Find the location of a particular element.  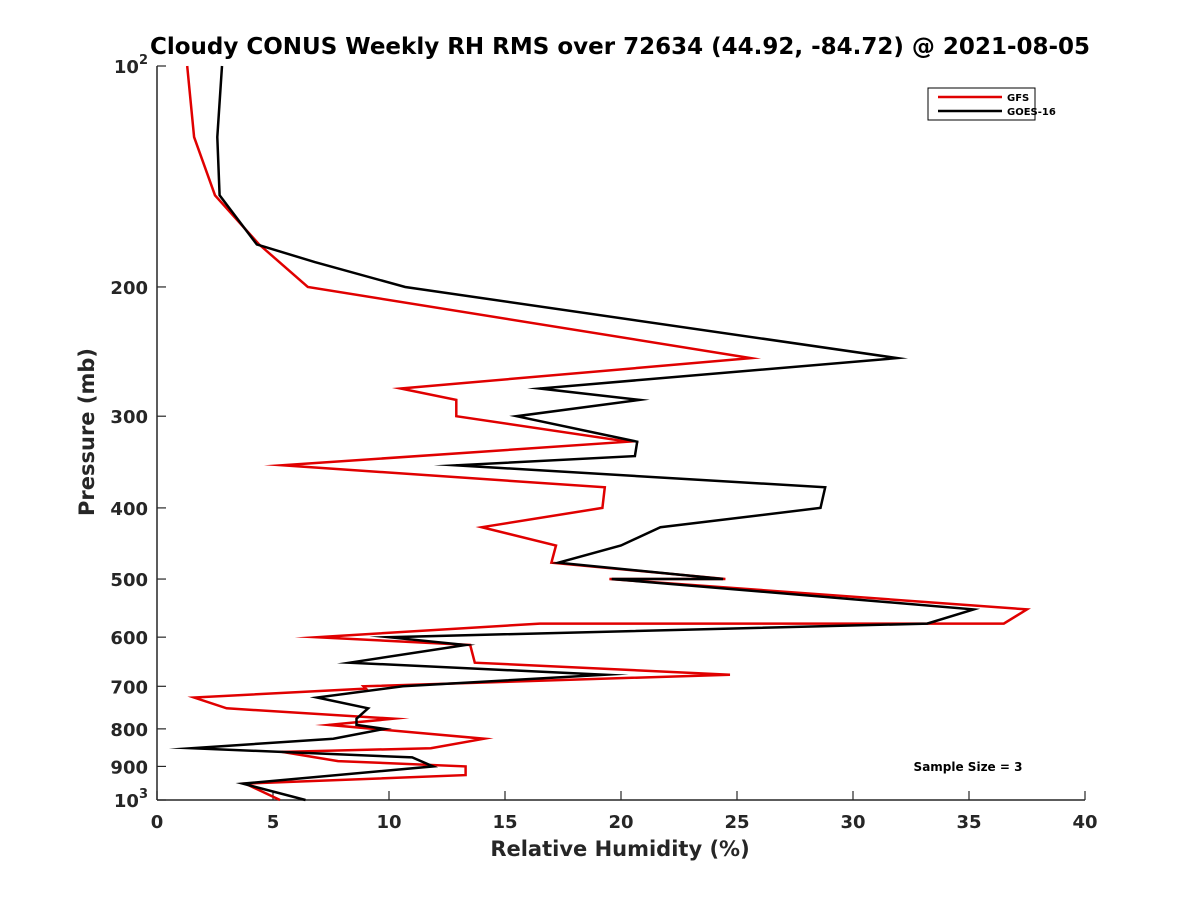

x-tick-label: 25 is located at coordinates (736, 822).